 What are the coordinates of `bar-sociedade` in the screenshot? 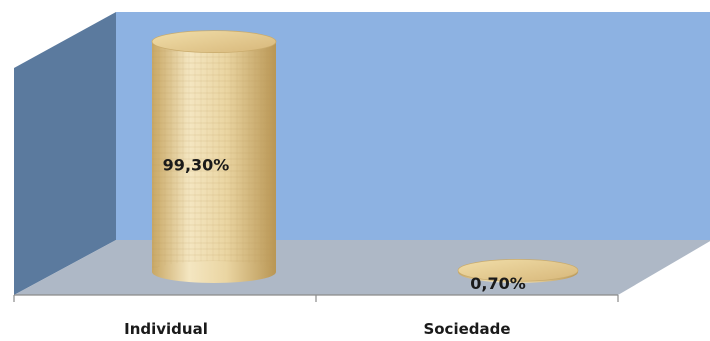 It's located at (518, 270).